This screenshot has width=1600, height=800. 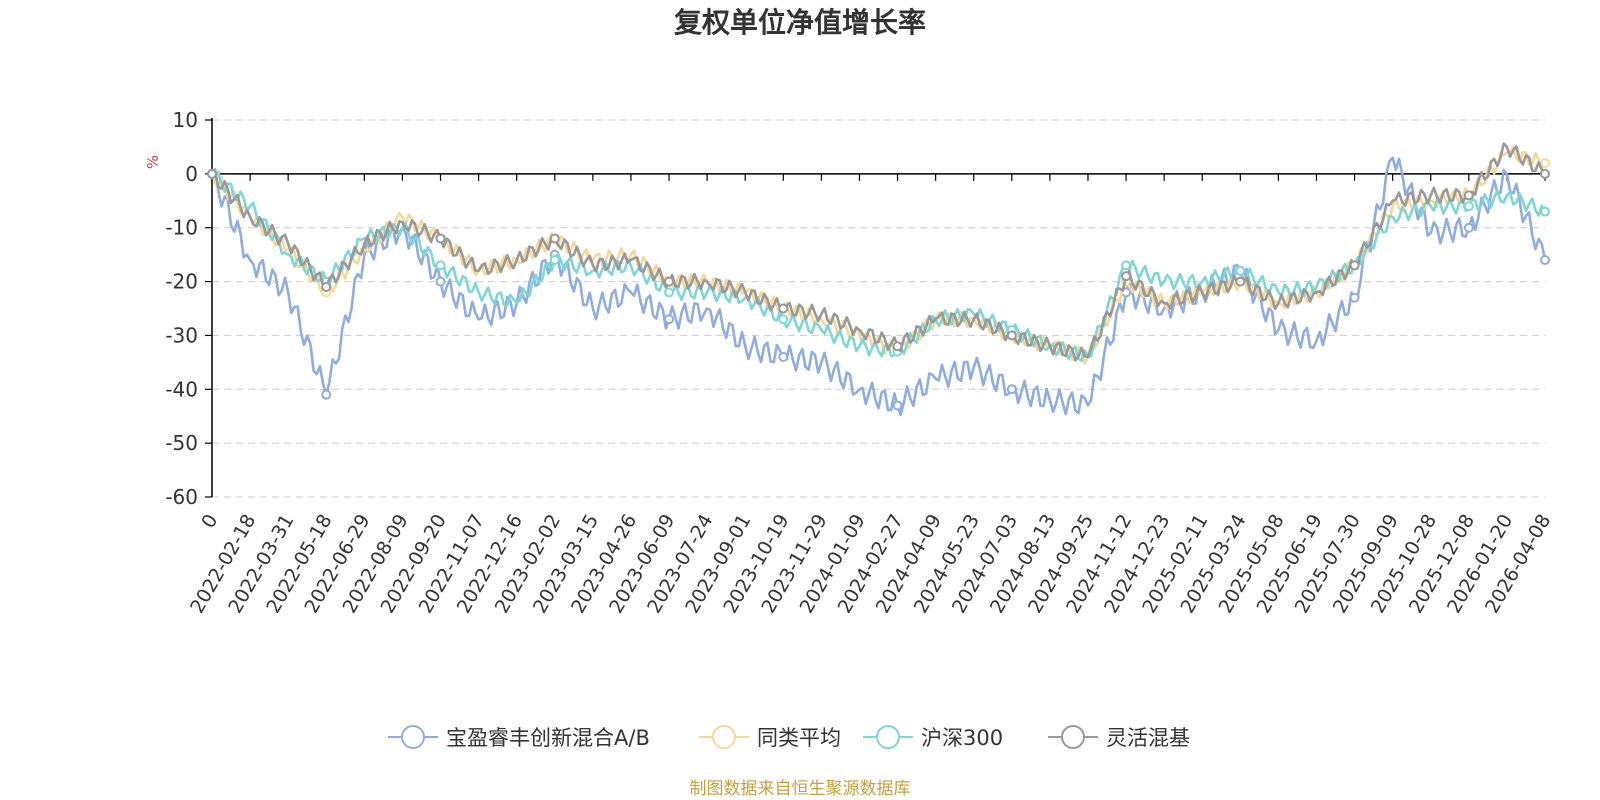 What do you see at coordinates (181, 497) in the screenshot?
I see `y-tick-label: -60` at bounding box center [181, 497].